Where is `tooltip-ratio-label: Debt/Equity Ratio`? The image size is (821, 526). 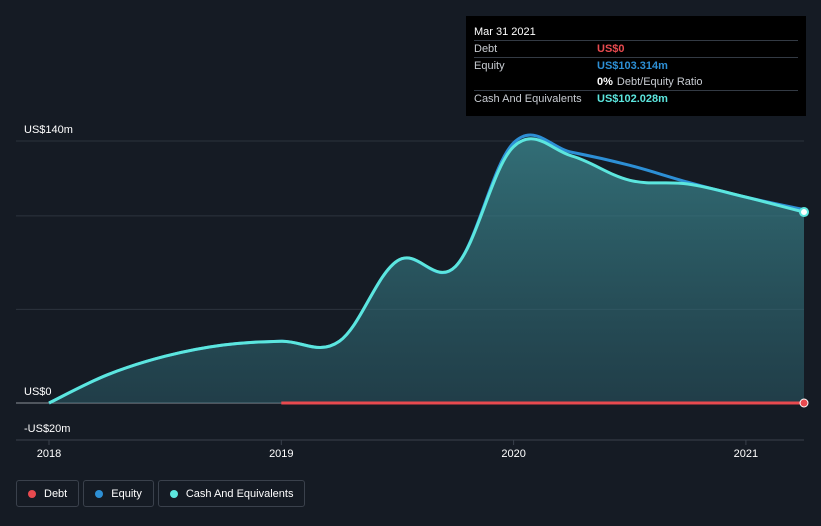 tooltip-ratio-label: Debt/Equity Ratio is located at coordinates (659, 82).